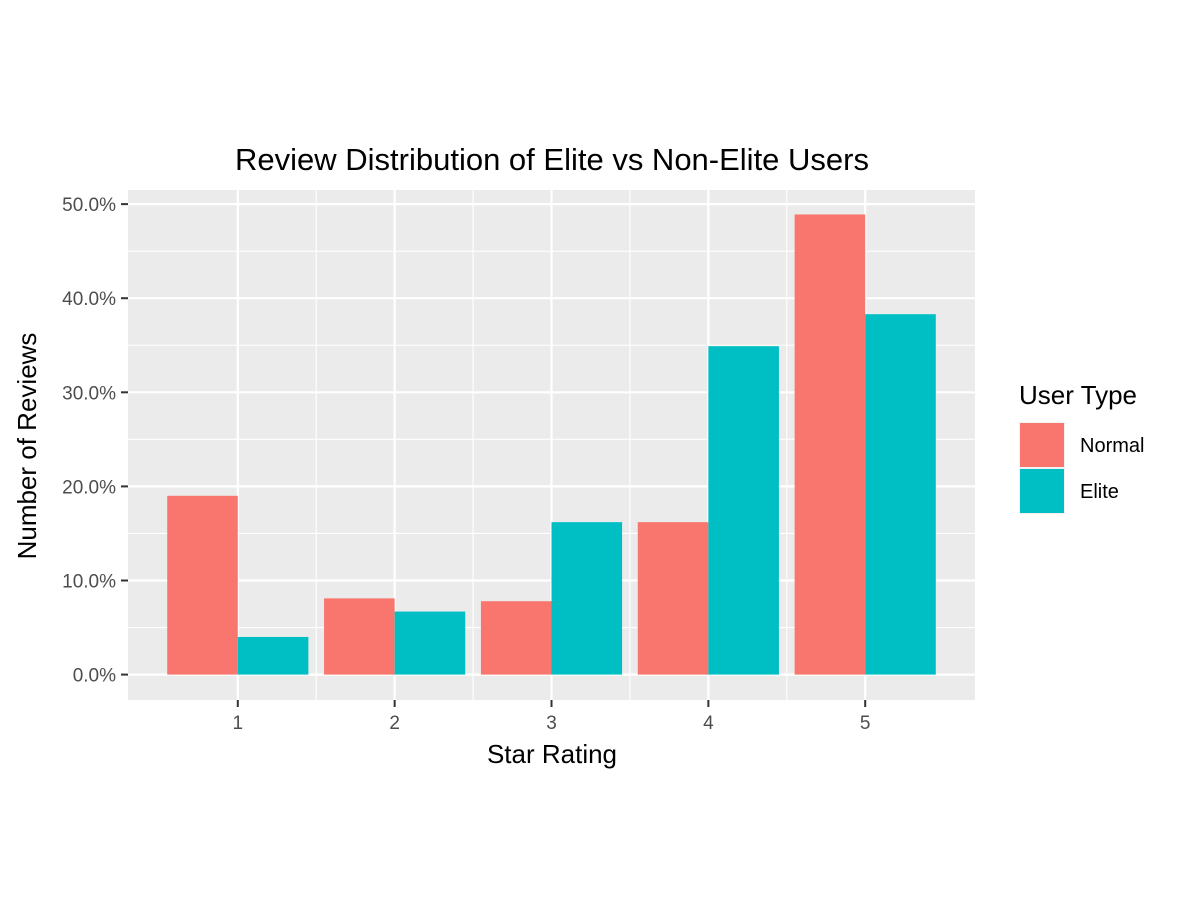  Describe the element at coordinates (89, 393) in the screenshot. I see `y-tick-label: 30.0%` at that location.